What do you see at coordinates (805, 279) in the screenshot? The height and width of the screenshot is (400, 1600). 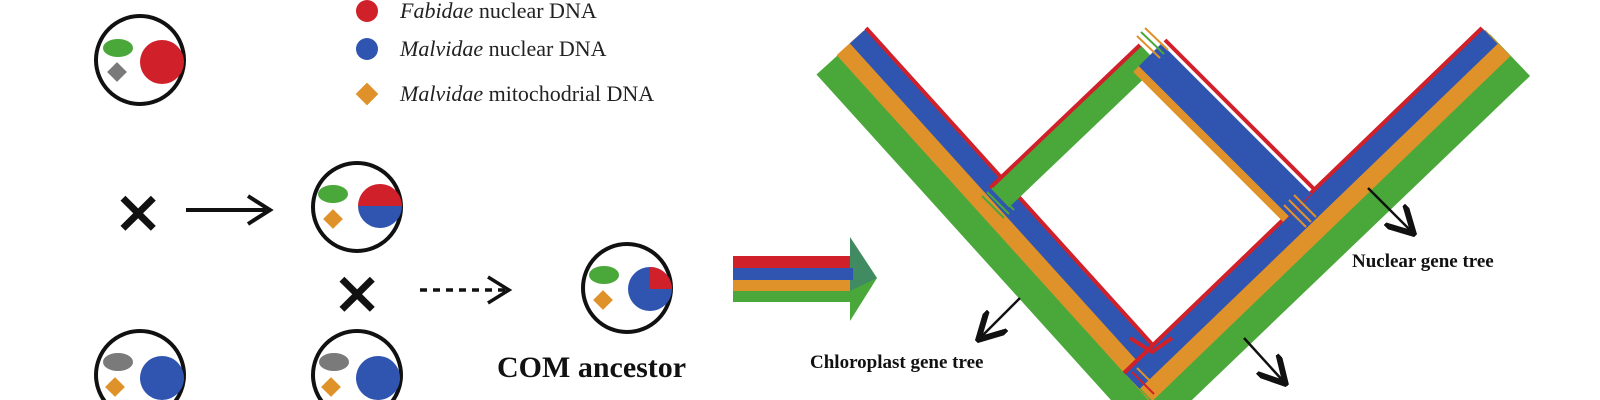 I see `striped-arrow-icon` at bounding box center [805, 279].